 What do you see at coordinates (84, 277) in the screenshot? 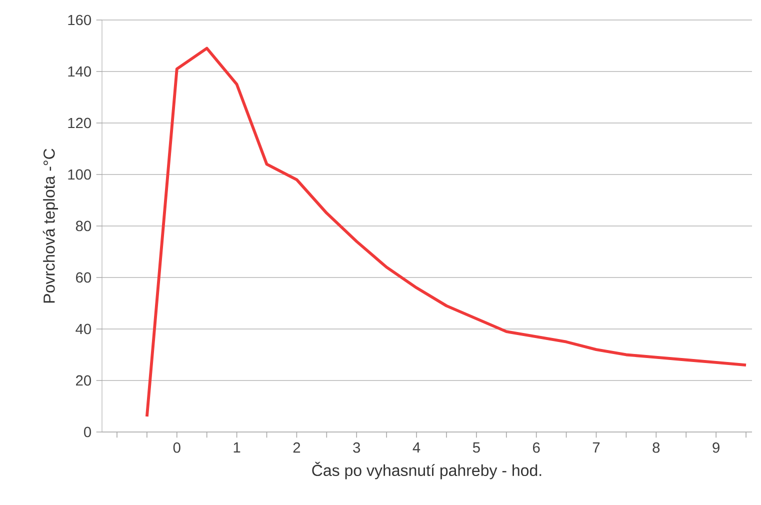
I see `y-tick-label: 60` at bounding box center [84, 277].